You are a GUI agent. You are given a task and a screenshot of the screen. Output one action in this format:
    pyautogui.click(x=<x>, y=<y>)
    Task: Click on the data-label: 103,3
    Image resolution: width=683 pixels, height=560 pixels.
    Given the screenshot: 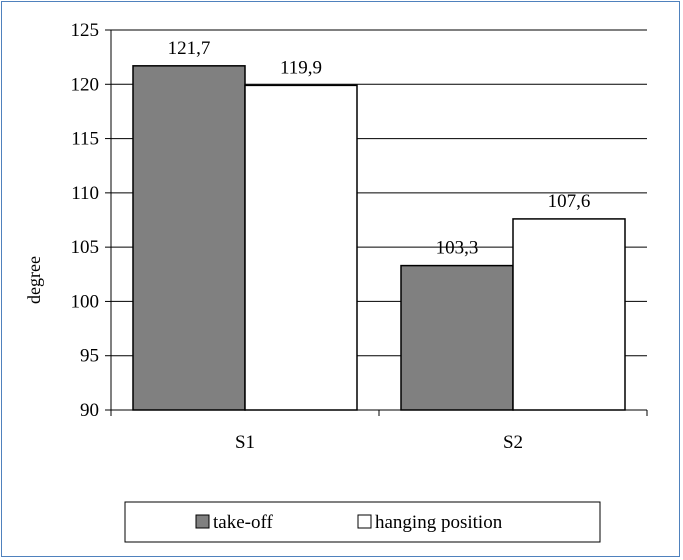 What is the action you would take?
    pyautogui.click(x=457, y=248)
    